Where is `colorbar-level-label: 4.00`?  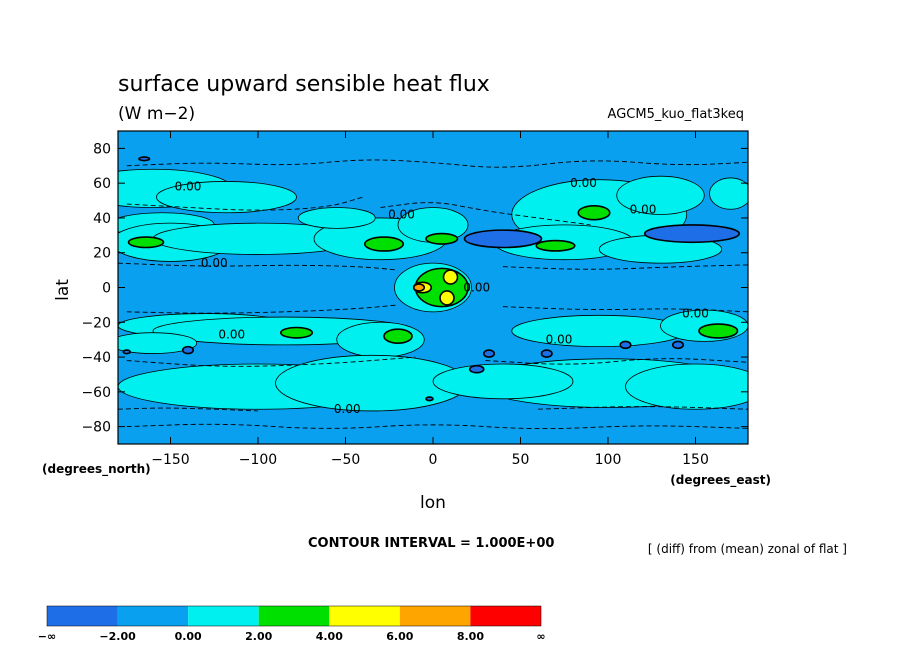
colorbar-level-label: 4.00 is located at coordinates (329, 636).